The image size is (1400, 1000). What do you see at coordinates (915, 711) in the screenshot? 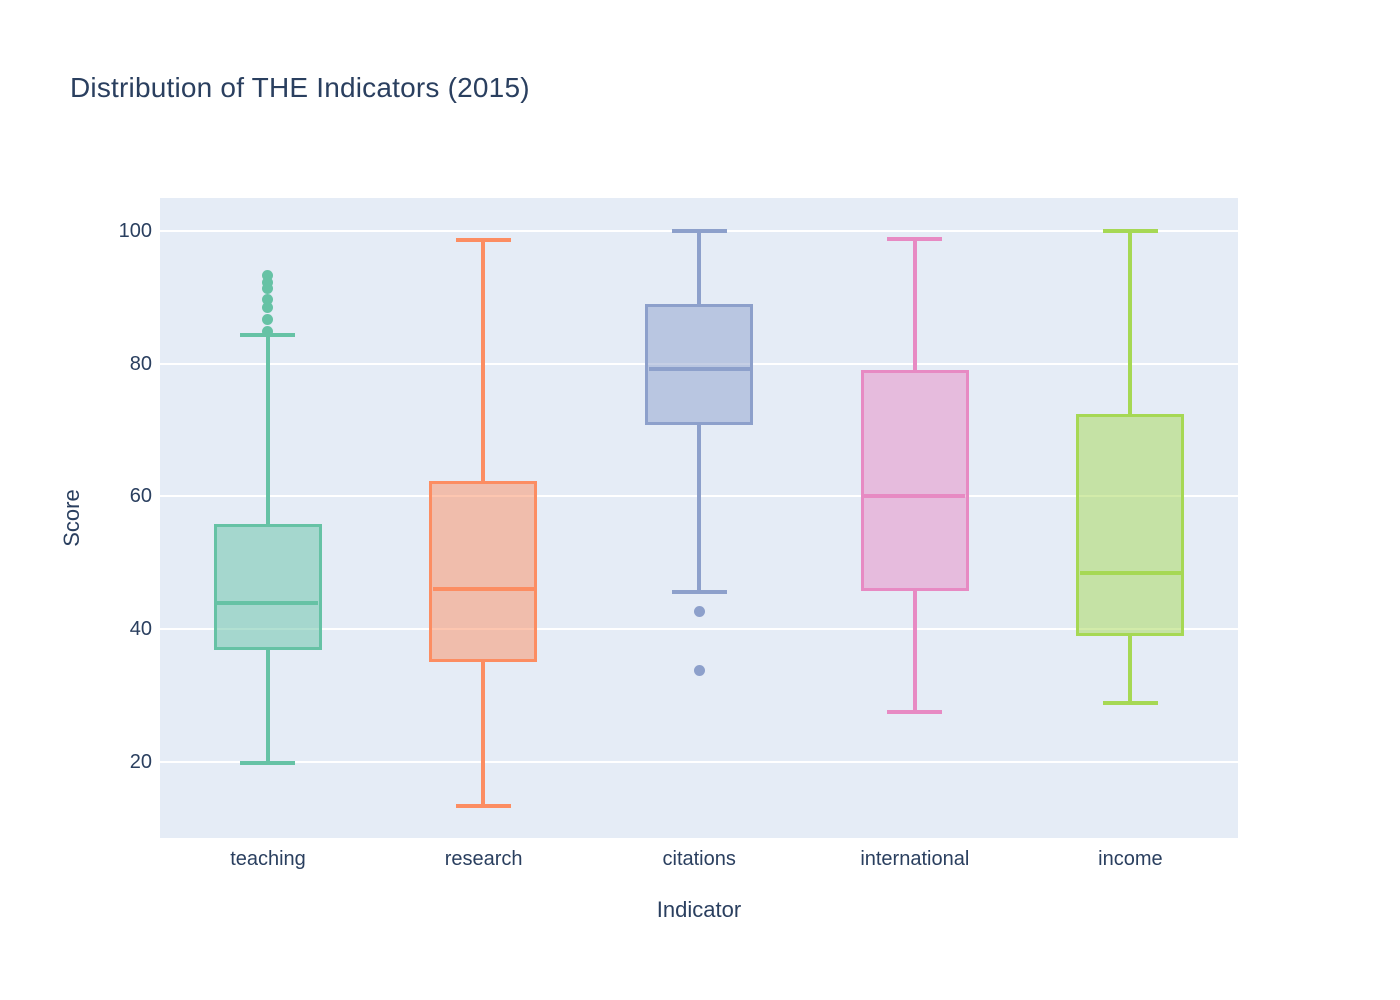
I see `whisker-cap-low-international` at bounding box center [915, 711].